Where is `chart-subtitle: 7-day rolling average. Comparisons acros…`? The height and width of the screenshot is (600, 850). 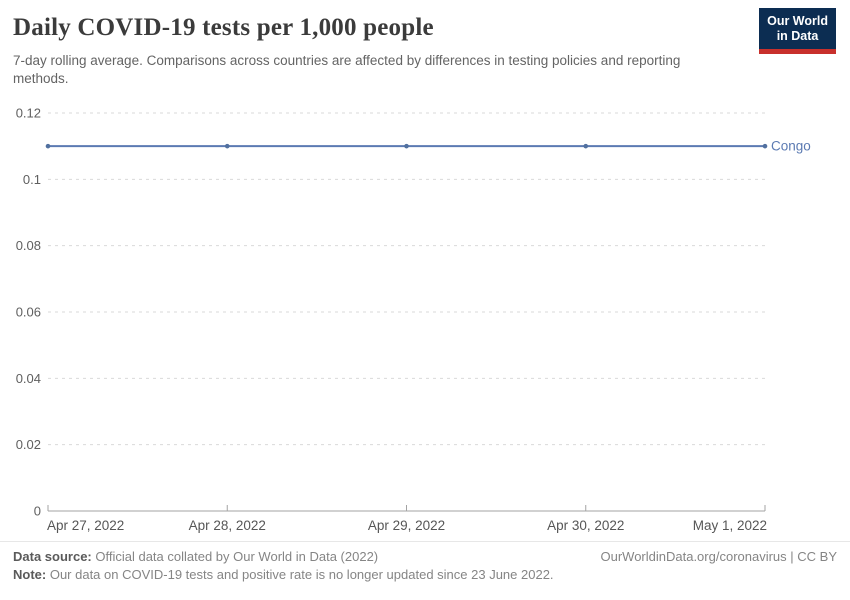
chart-subtitle: 7-day rolling average. Comparisons acros… is located at coordinates (347, 69).